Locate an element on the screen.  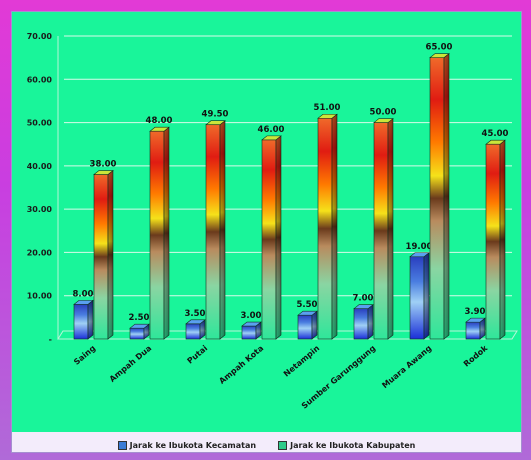
data-label-kecamatan: 3.00 is located at coordinates (251, 316).